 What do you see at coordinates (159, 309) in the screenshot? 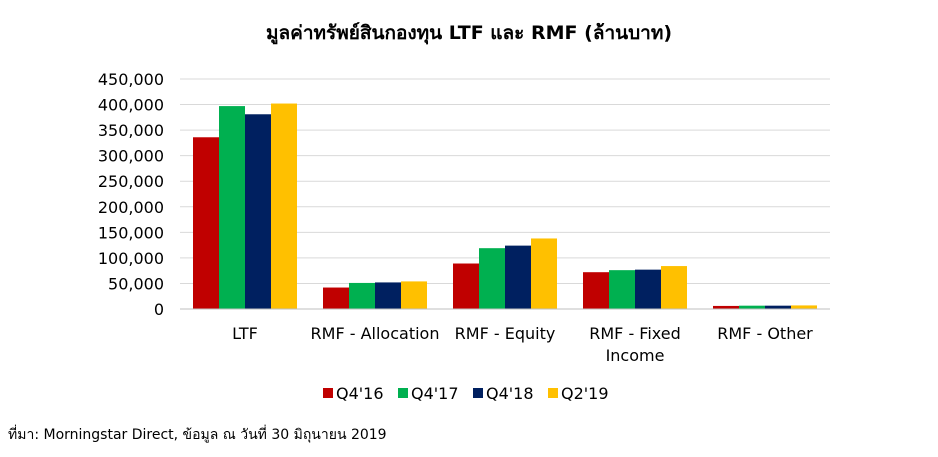
I see `y-tick-label: 0` at bounding box center [159, 309].